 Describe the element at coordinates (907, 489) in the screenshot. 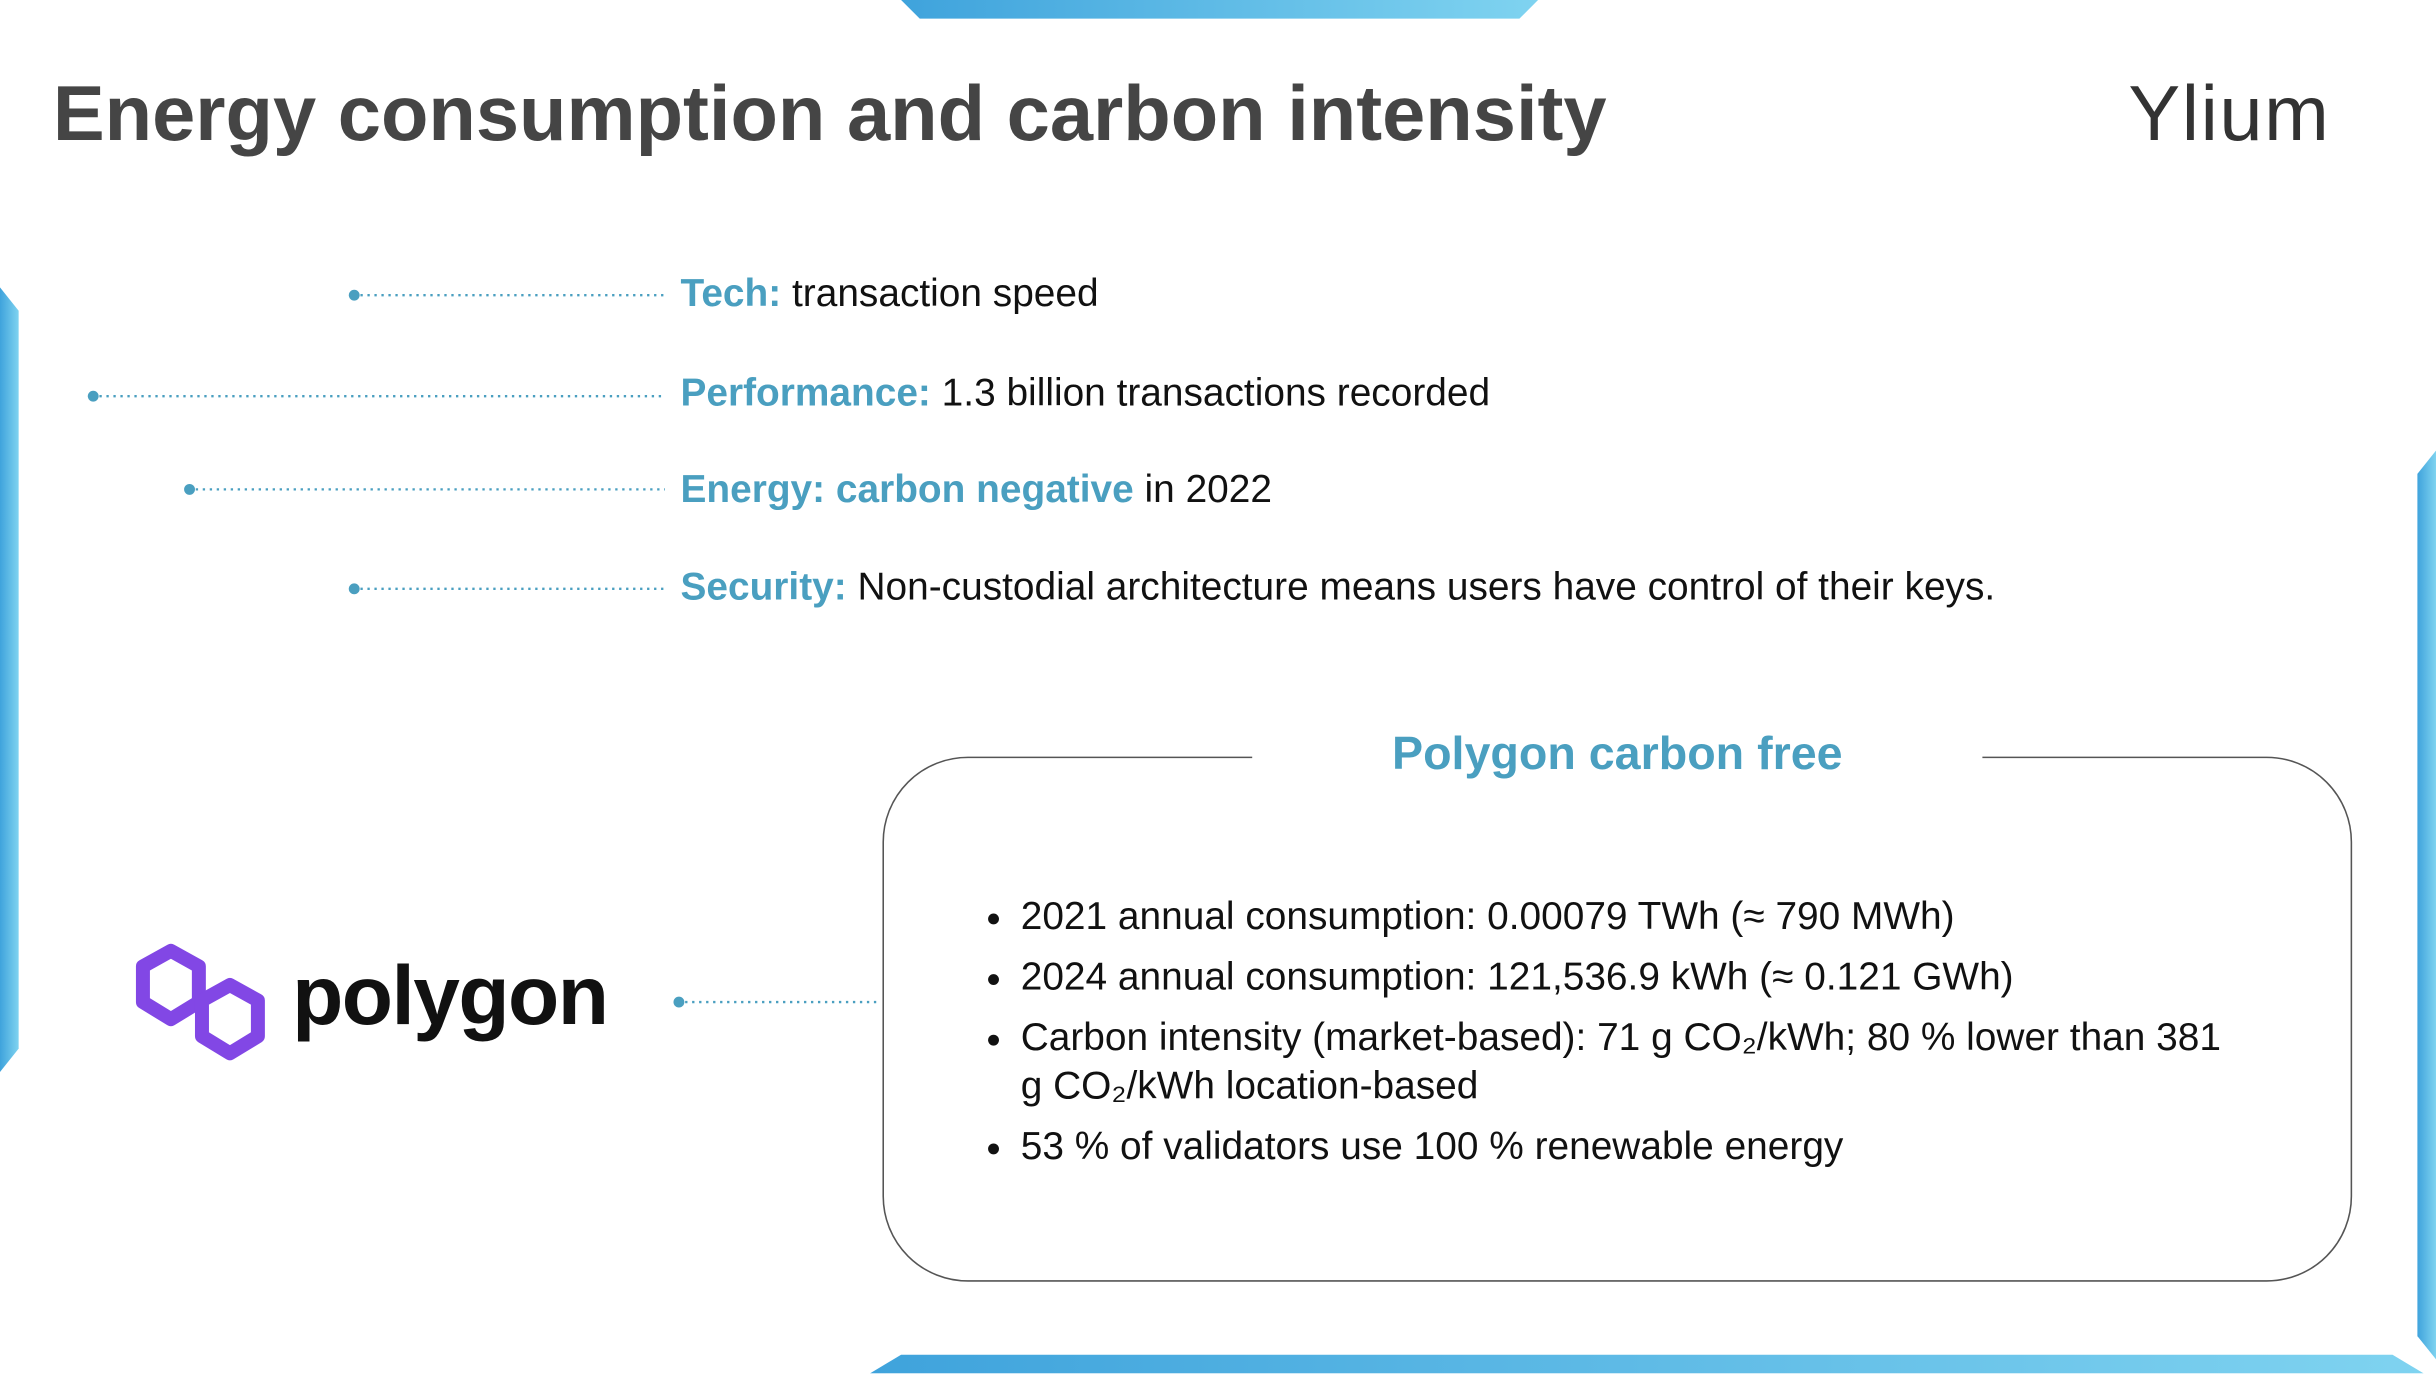

I see `bullet-label: Energy: carbon negative` at that location.